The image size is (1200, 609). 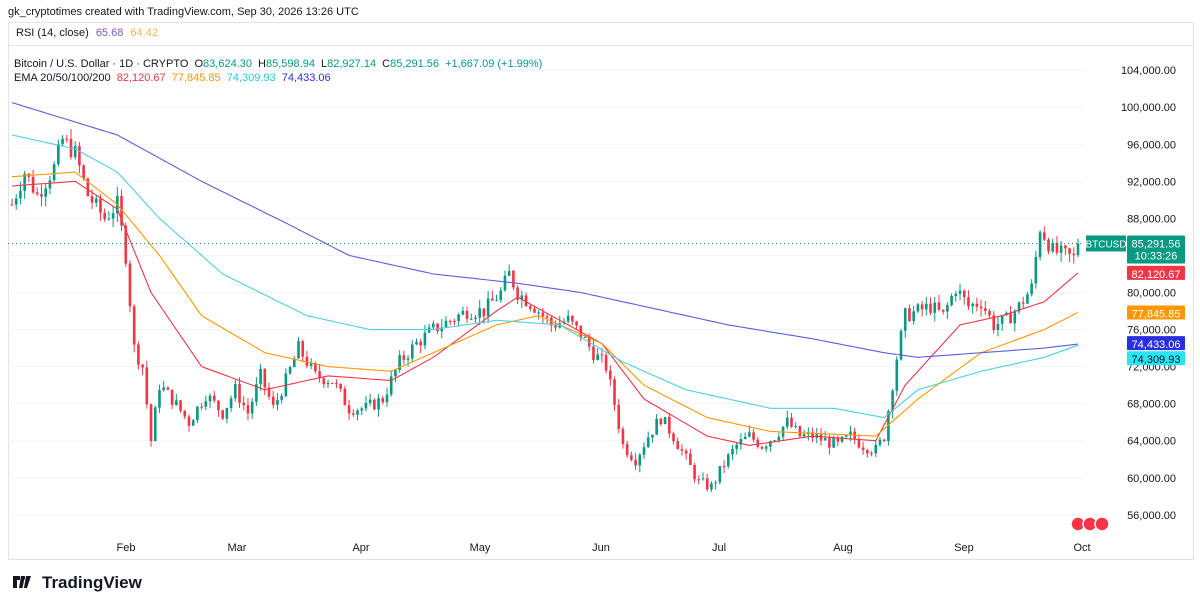 I want to click on high-value: 85,598.94, so click(x=290, y=64).